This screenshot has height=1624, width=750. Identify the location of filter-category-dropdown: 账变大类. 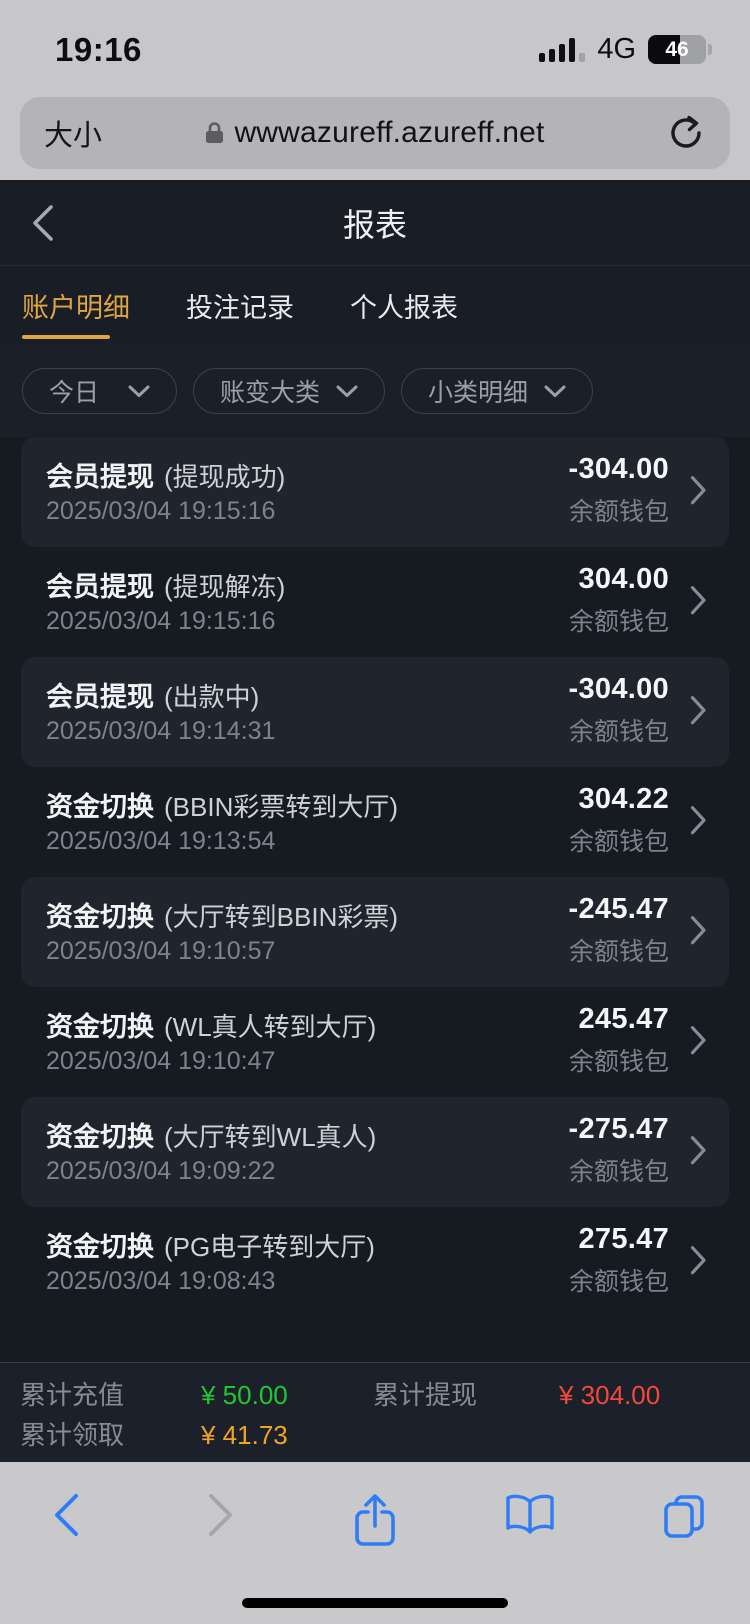
(289, 391).